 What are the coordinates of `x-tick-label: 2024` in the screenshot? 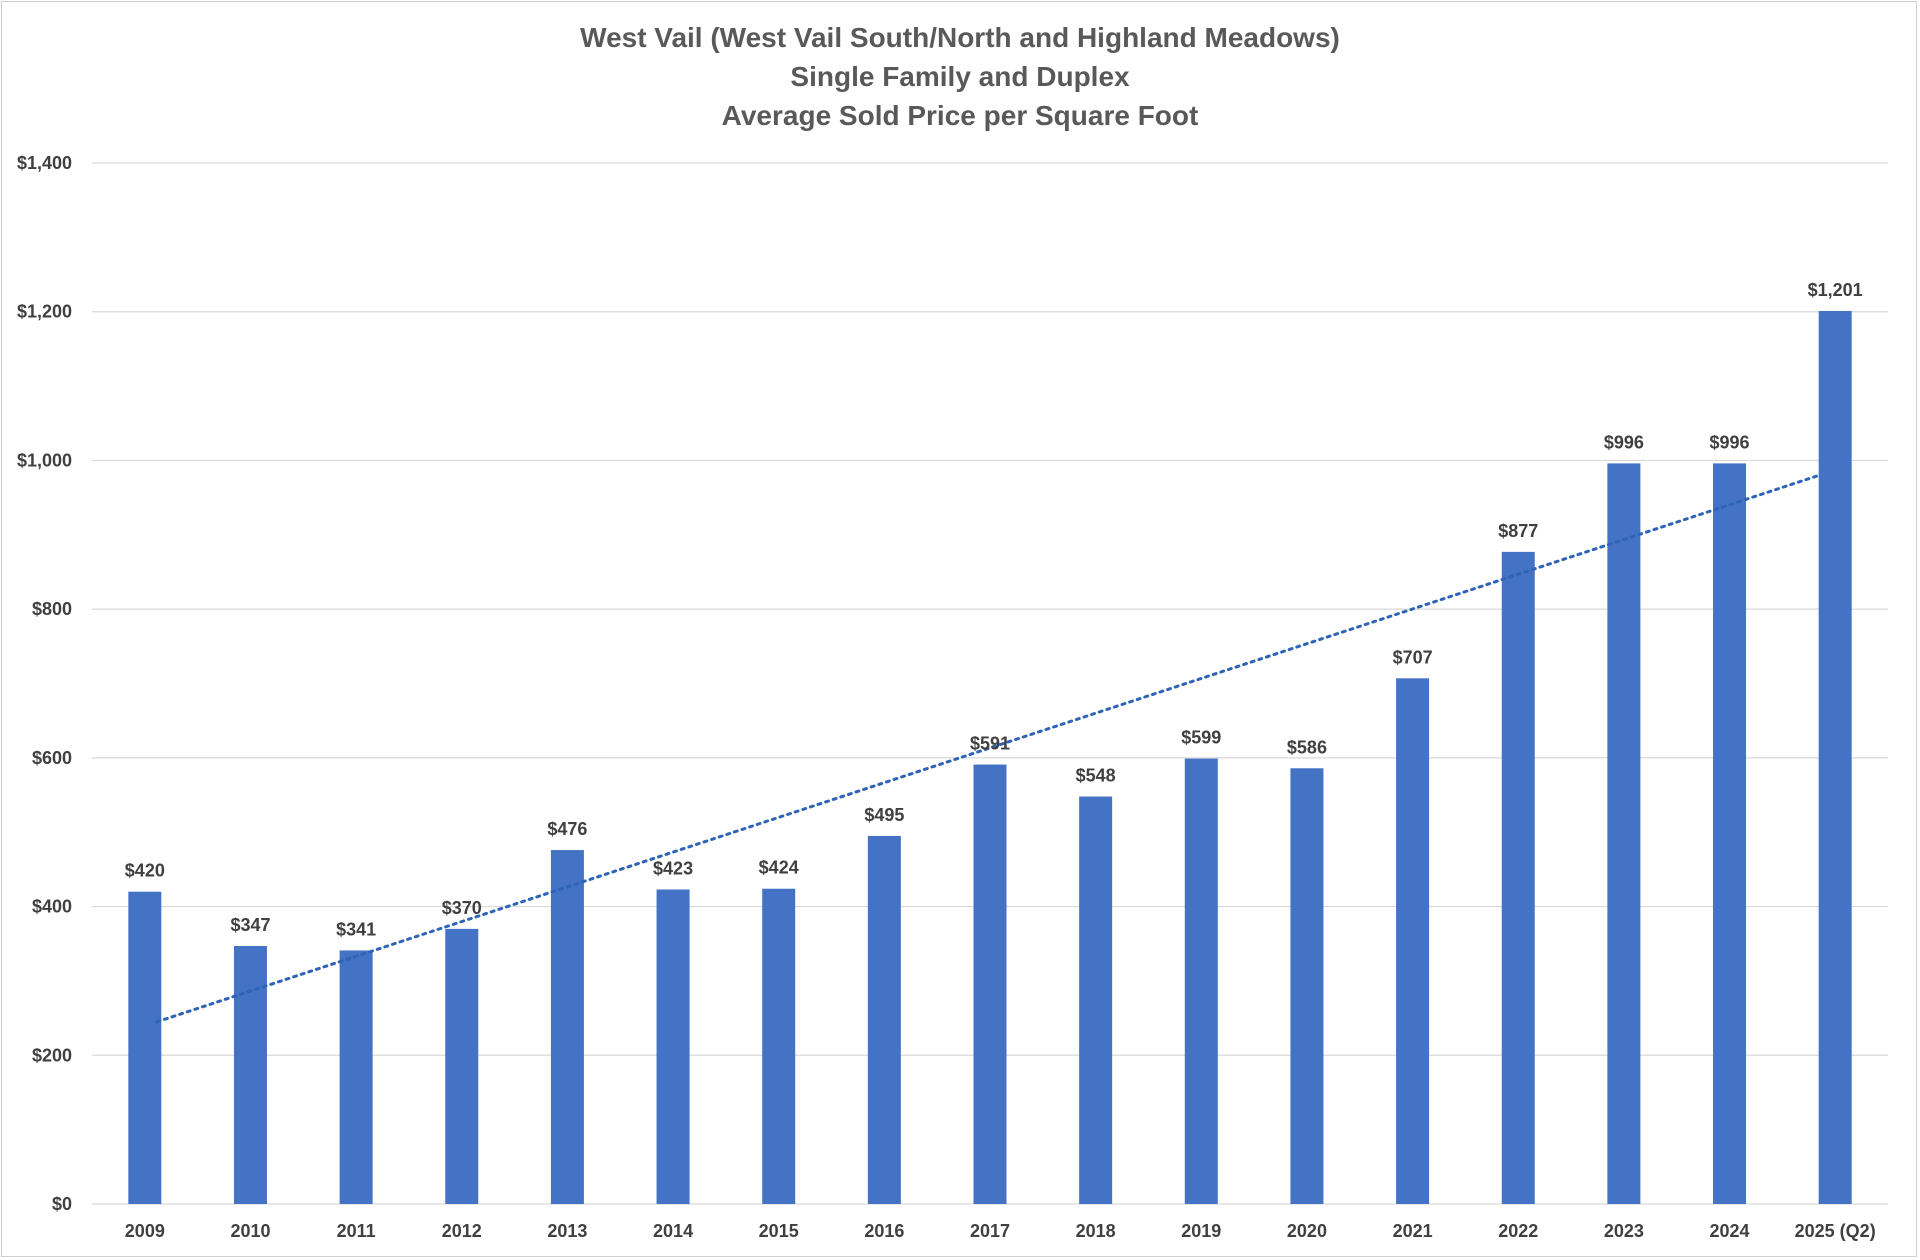 It's located at (1730, 1231).